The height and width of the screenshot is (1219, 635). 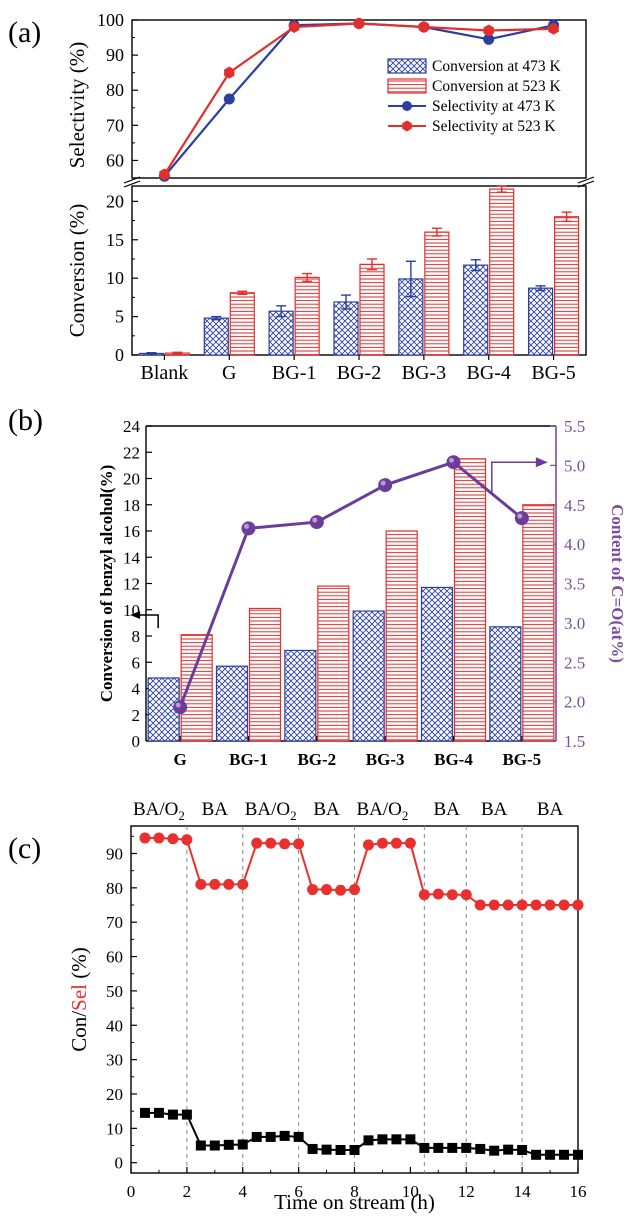 I want to click on x-tick-label: 0, so click(x=131, y=1191).